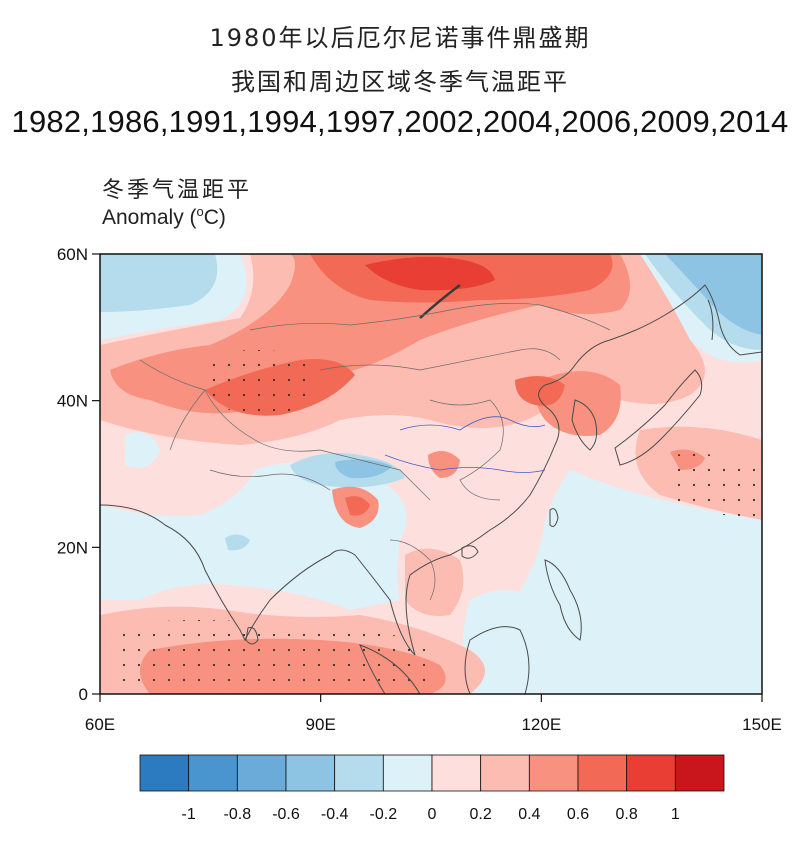 The width and height of the screenshot is (800, 856). I want to click on plot-label-chinese: 冬季气温距平, so click(177, 190).